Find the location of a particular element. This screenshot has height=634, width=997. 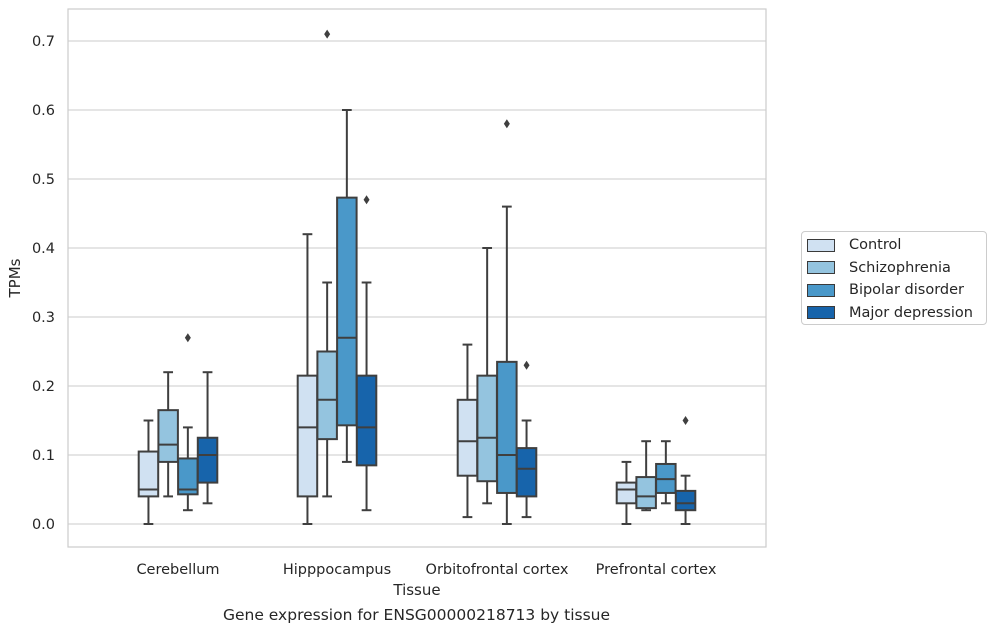

y-tick-label: 0.0 is located at coordinates (43, 525).